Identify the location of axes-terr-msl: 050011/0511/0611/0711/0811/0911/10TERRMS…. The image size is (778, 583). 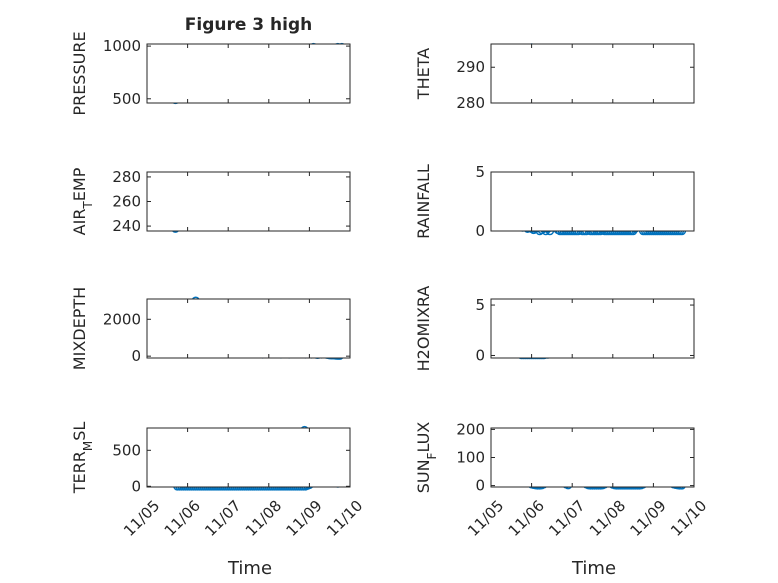
(218, 481).